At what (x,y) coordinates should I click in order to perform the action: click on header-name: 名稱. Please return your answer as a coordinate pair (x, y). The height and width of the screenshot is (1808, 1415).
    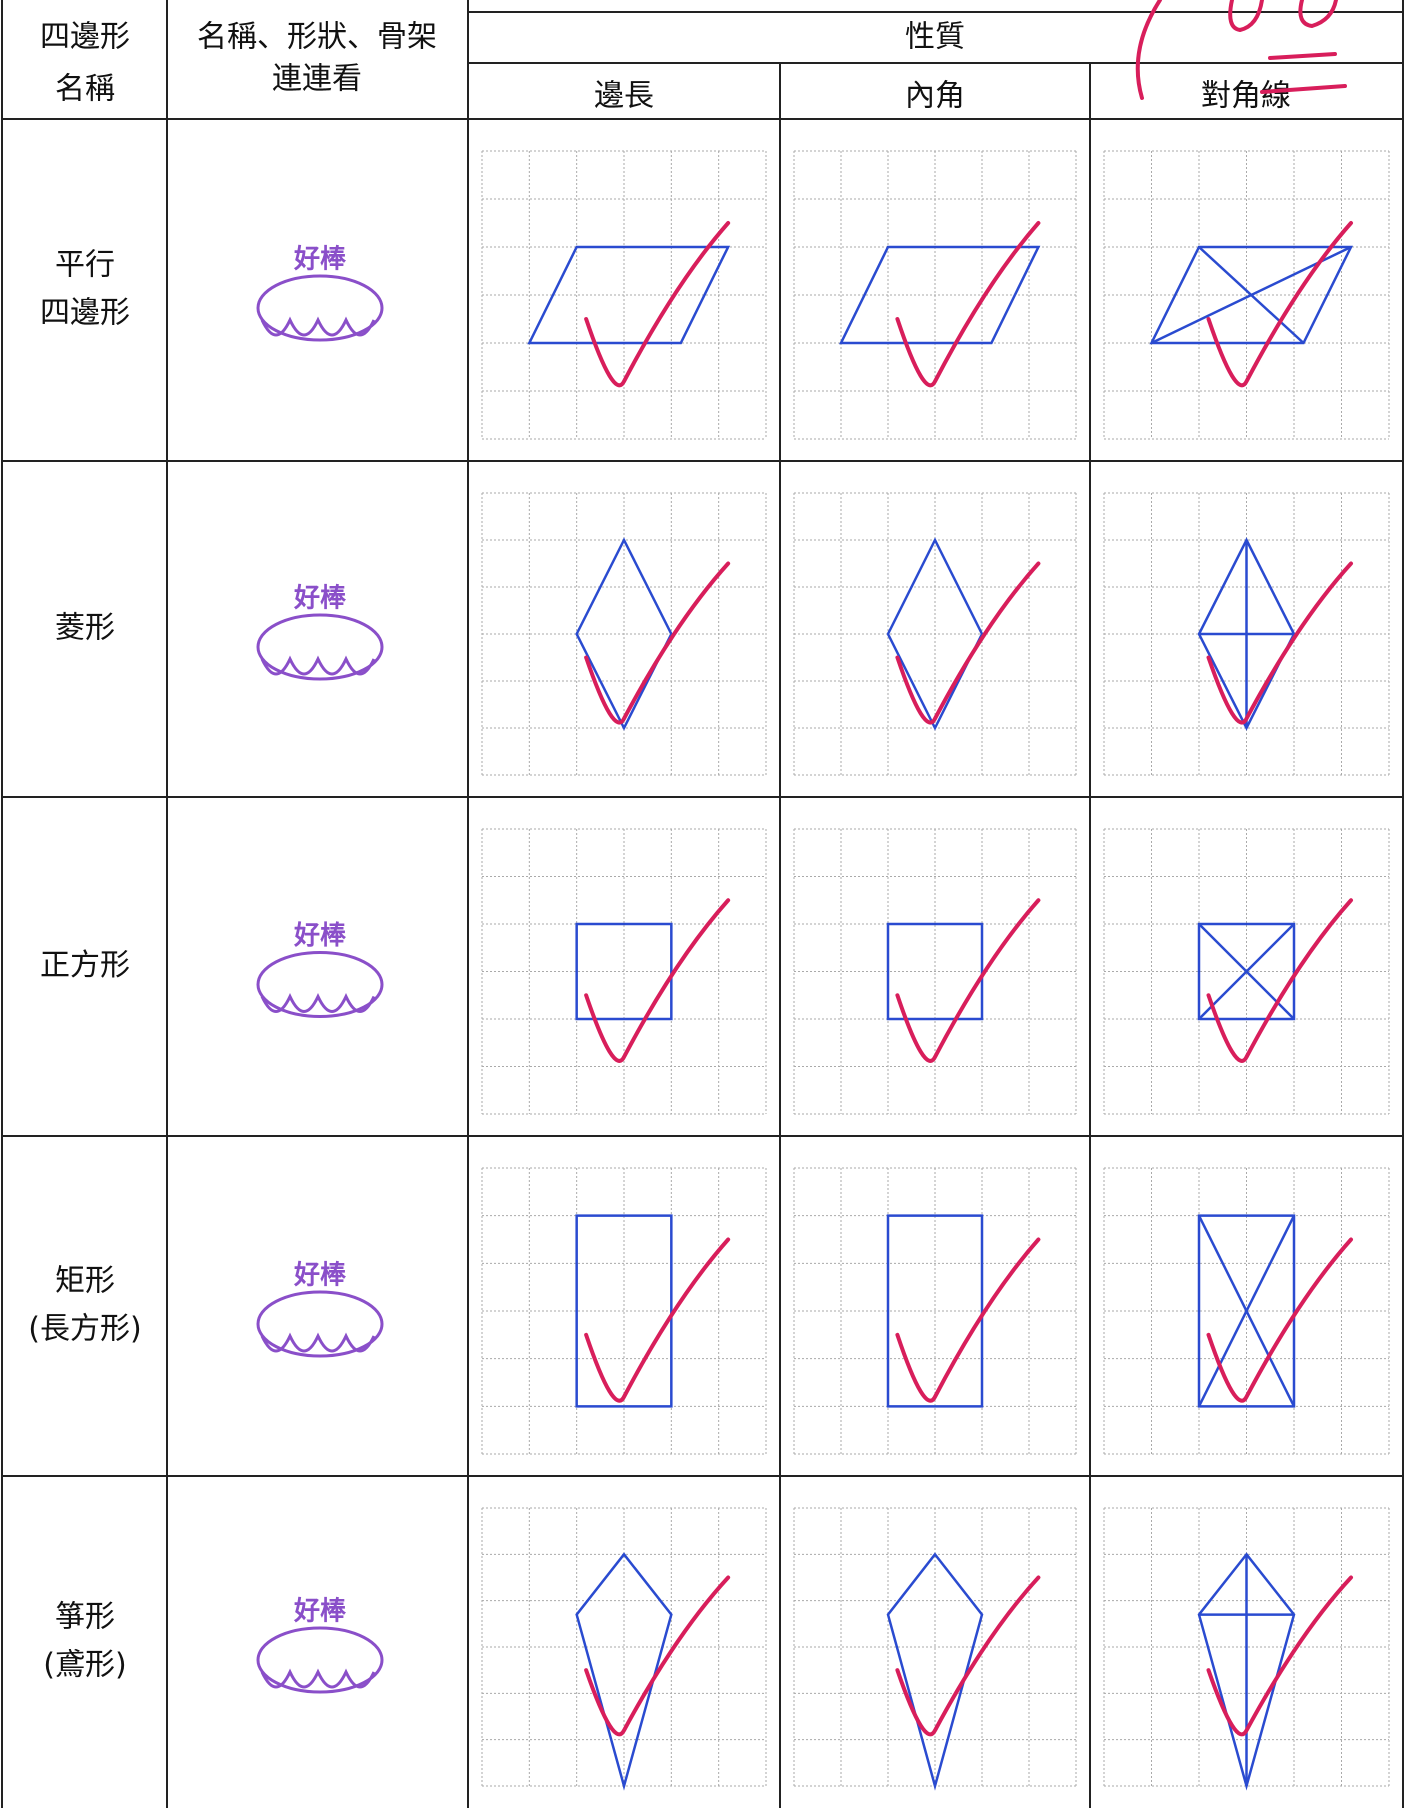
    Looking at the image, I should click on (85, 89).